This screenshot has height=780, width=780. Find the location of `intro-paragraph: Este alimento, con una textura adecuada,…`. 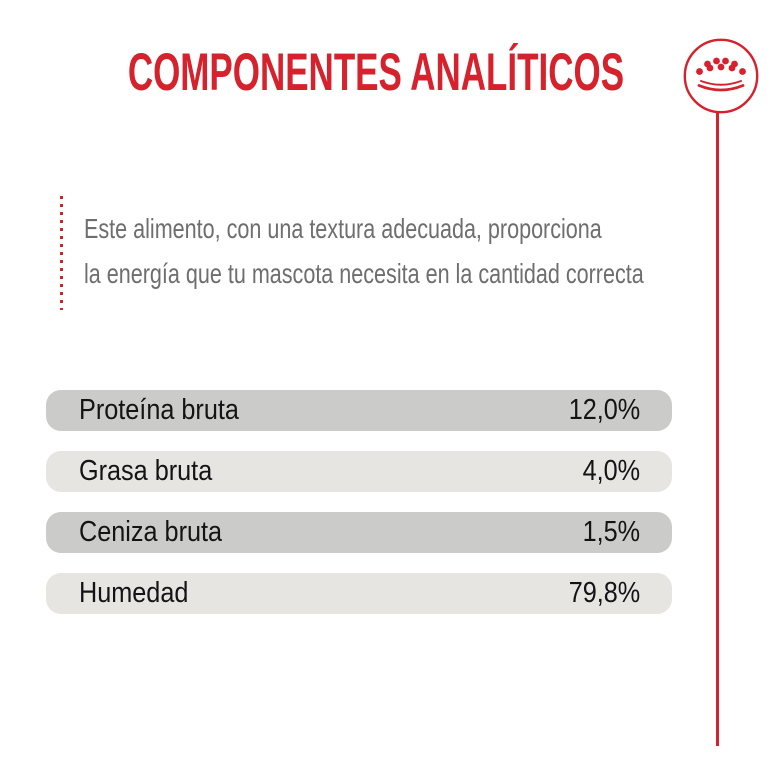

intro-paragraph: Este alimento, con una textura adecuada,… is located at coordinates (394, 251).